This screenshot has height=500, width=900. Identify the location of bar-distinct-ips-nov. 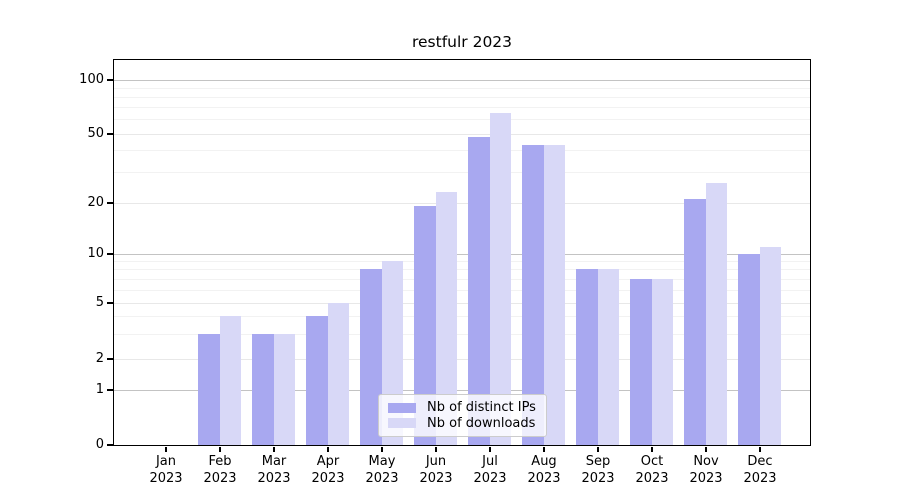
(695, 321).